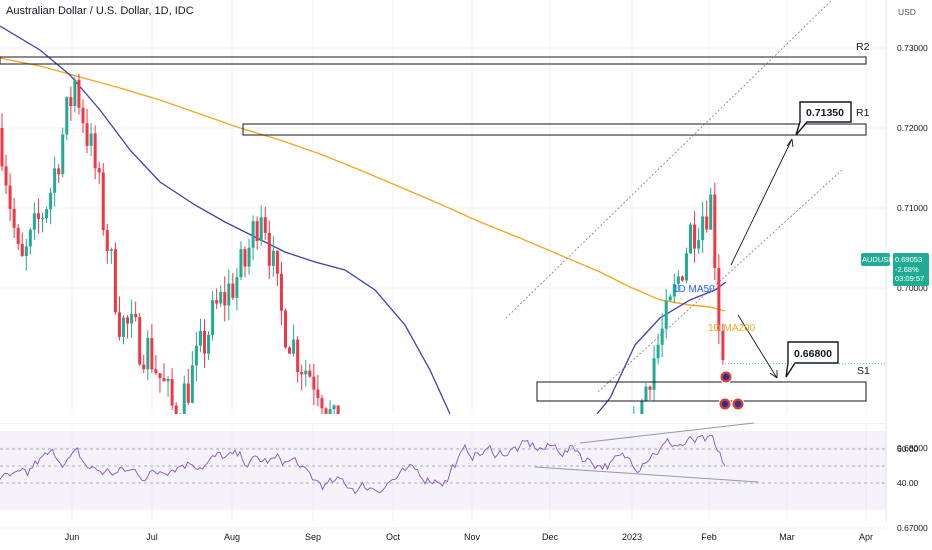 This screenshot has width=932, height=550. Describe the element at coordinates (863, 113) in the screenshot. I see `s1-label: R1` at that location.